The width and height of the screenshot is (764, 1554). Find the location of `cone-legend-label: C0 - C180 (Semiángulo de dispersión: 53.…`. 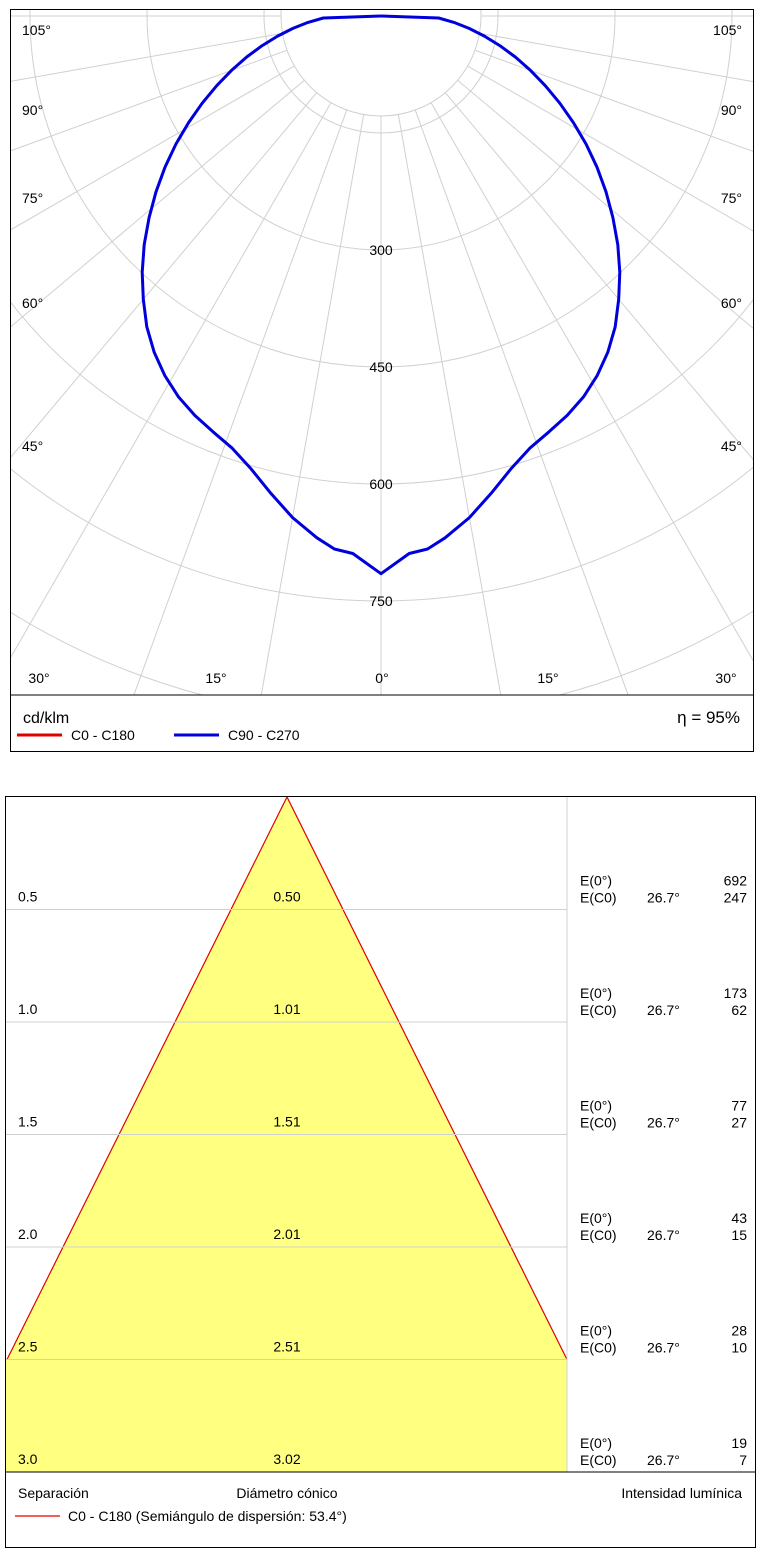

cone-legend-label: C0 - C180 (Semiángulo de dispersión: 53.… is located at coordinates (207, 1516).